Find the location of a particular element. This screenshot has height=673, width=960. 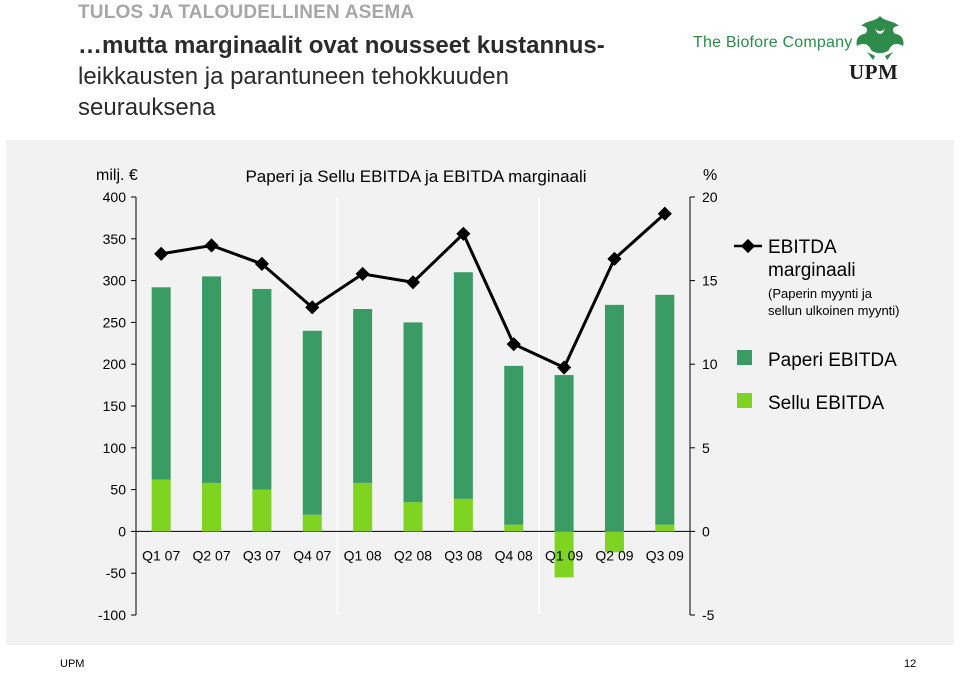

y2-tick-label: -5 is located at coordinates (708, 615).